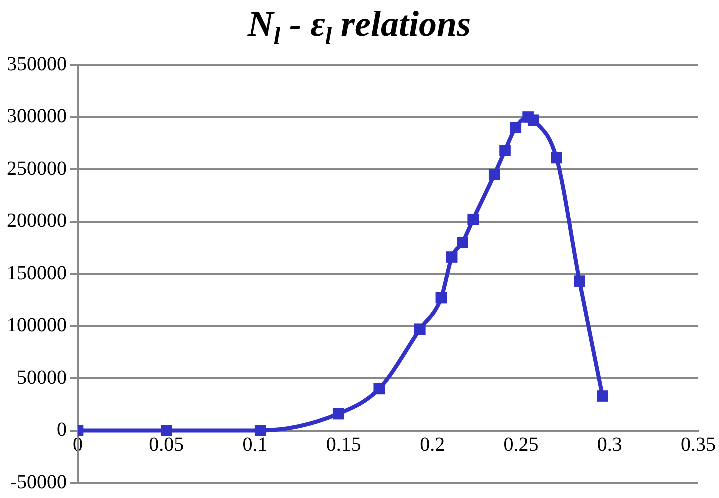 This screenshot has height=498, width=719. I want to click on x-tick-label: 0.3, so click(609, 445).